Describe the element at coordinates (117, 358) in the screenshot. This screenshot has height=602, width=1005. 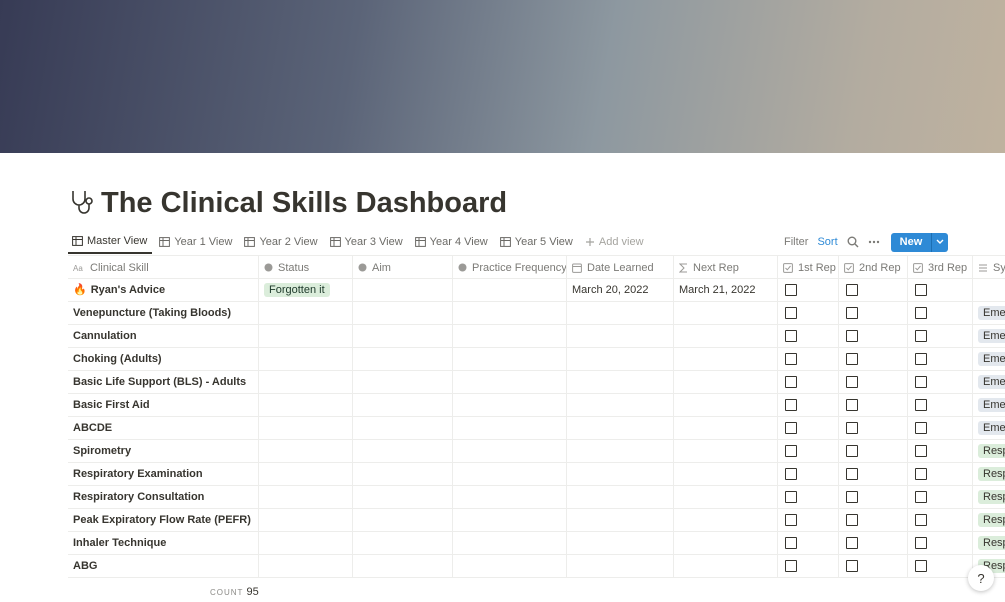
I see `skill-name: Choking (Adults)` at that location.